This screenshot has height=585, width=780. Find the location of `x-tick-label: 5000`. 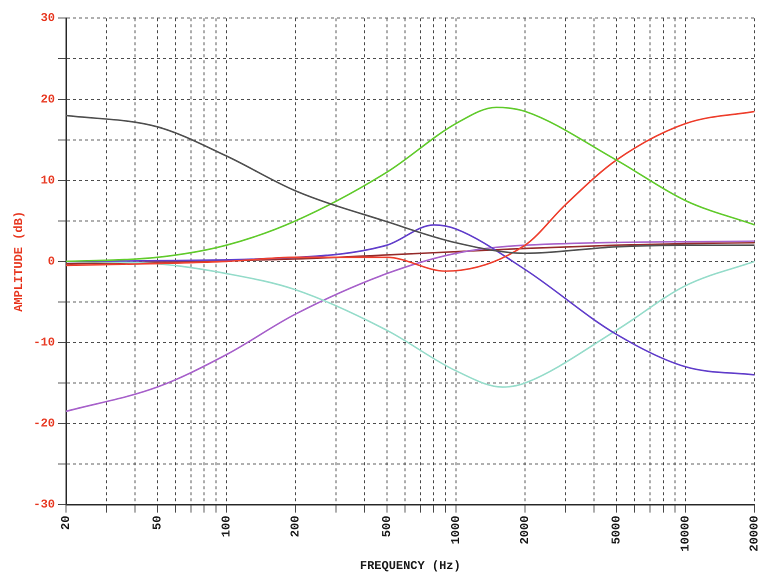

x-tick-label: 5000 is located at coordinates (616, 530).